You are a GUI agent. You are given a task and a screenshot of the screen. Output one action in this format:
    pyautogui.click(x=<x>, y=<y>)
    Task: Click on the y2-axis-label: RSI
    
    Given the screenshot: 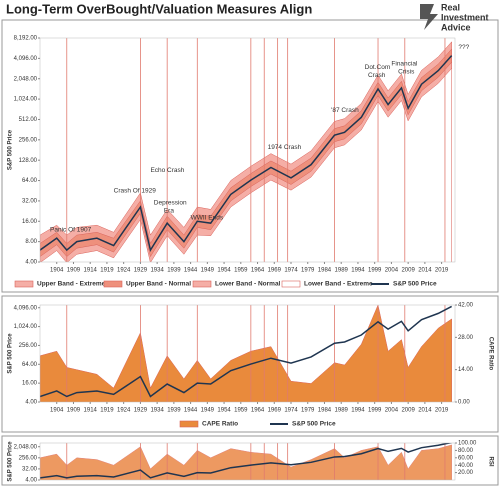 What is the action you would take?
    pyautogui.click(x=490, y=461)
    